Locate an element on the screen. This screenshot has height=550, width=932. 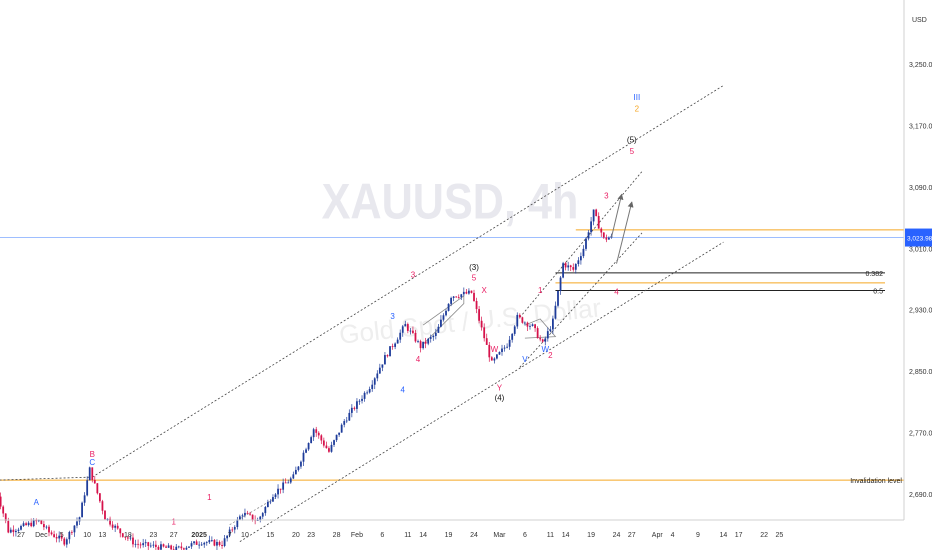
wave-label: 4 is located at coordinates (403, 390).